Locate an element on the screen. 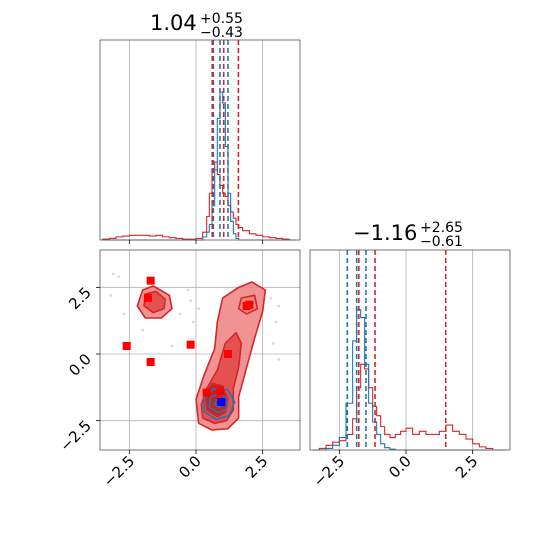 The width and height of the screenshot is (550, 550). marginal-panel-param1 is located at coordinates (200, 141).